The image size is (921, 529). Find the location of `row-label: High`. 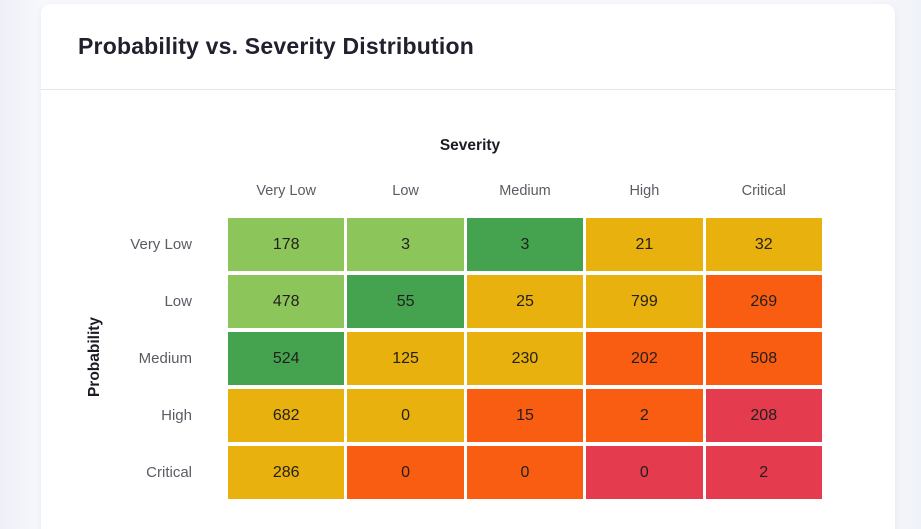

row-label: High is located at coordinates (176, 415).